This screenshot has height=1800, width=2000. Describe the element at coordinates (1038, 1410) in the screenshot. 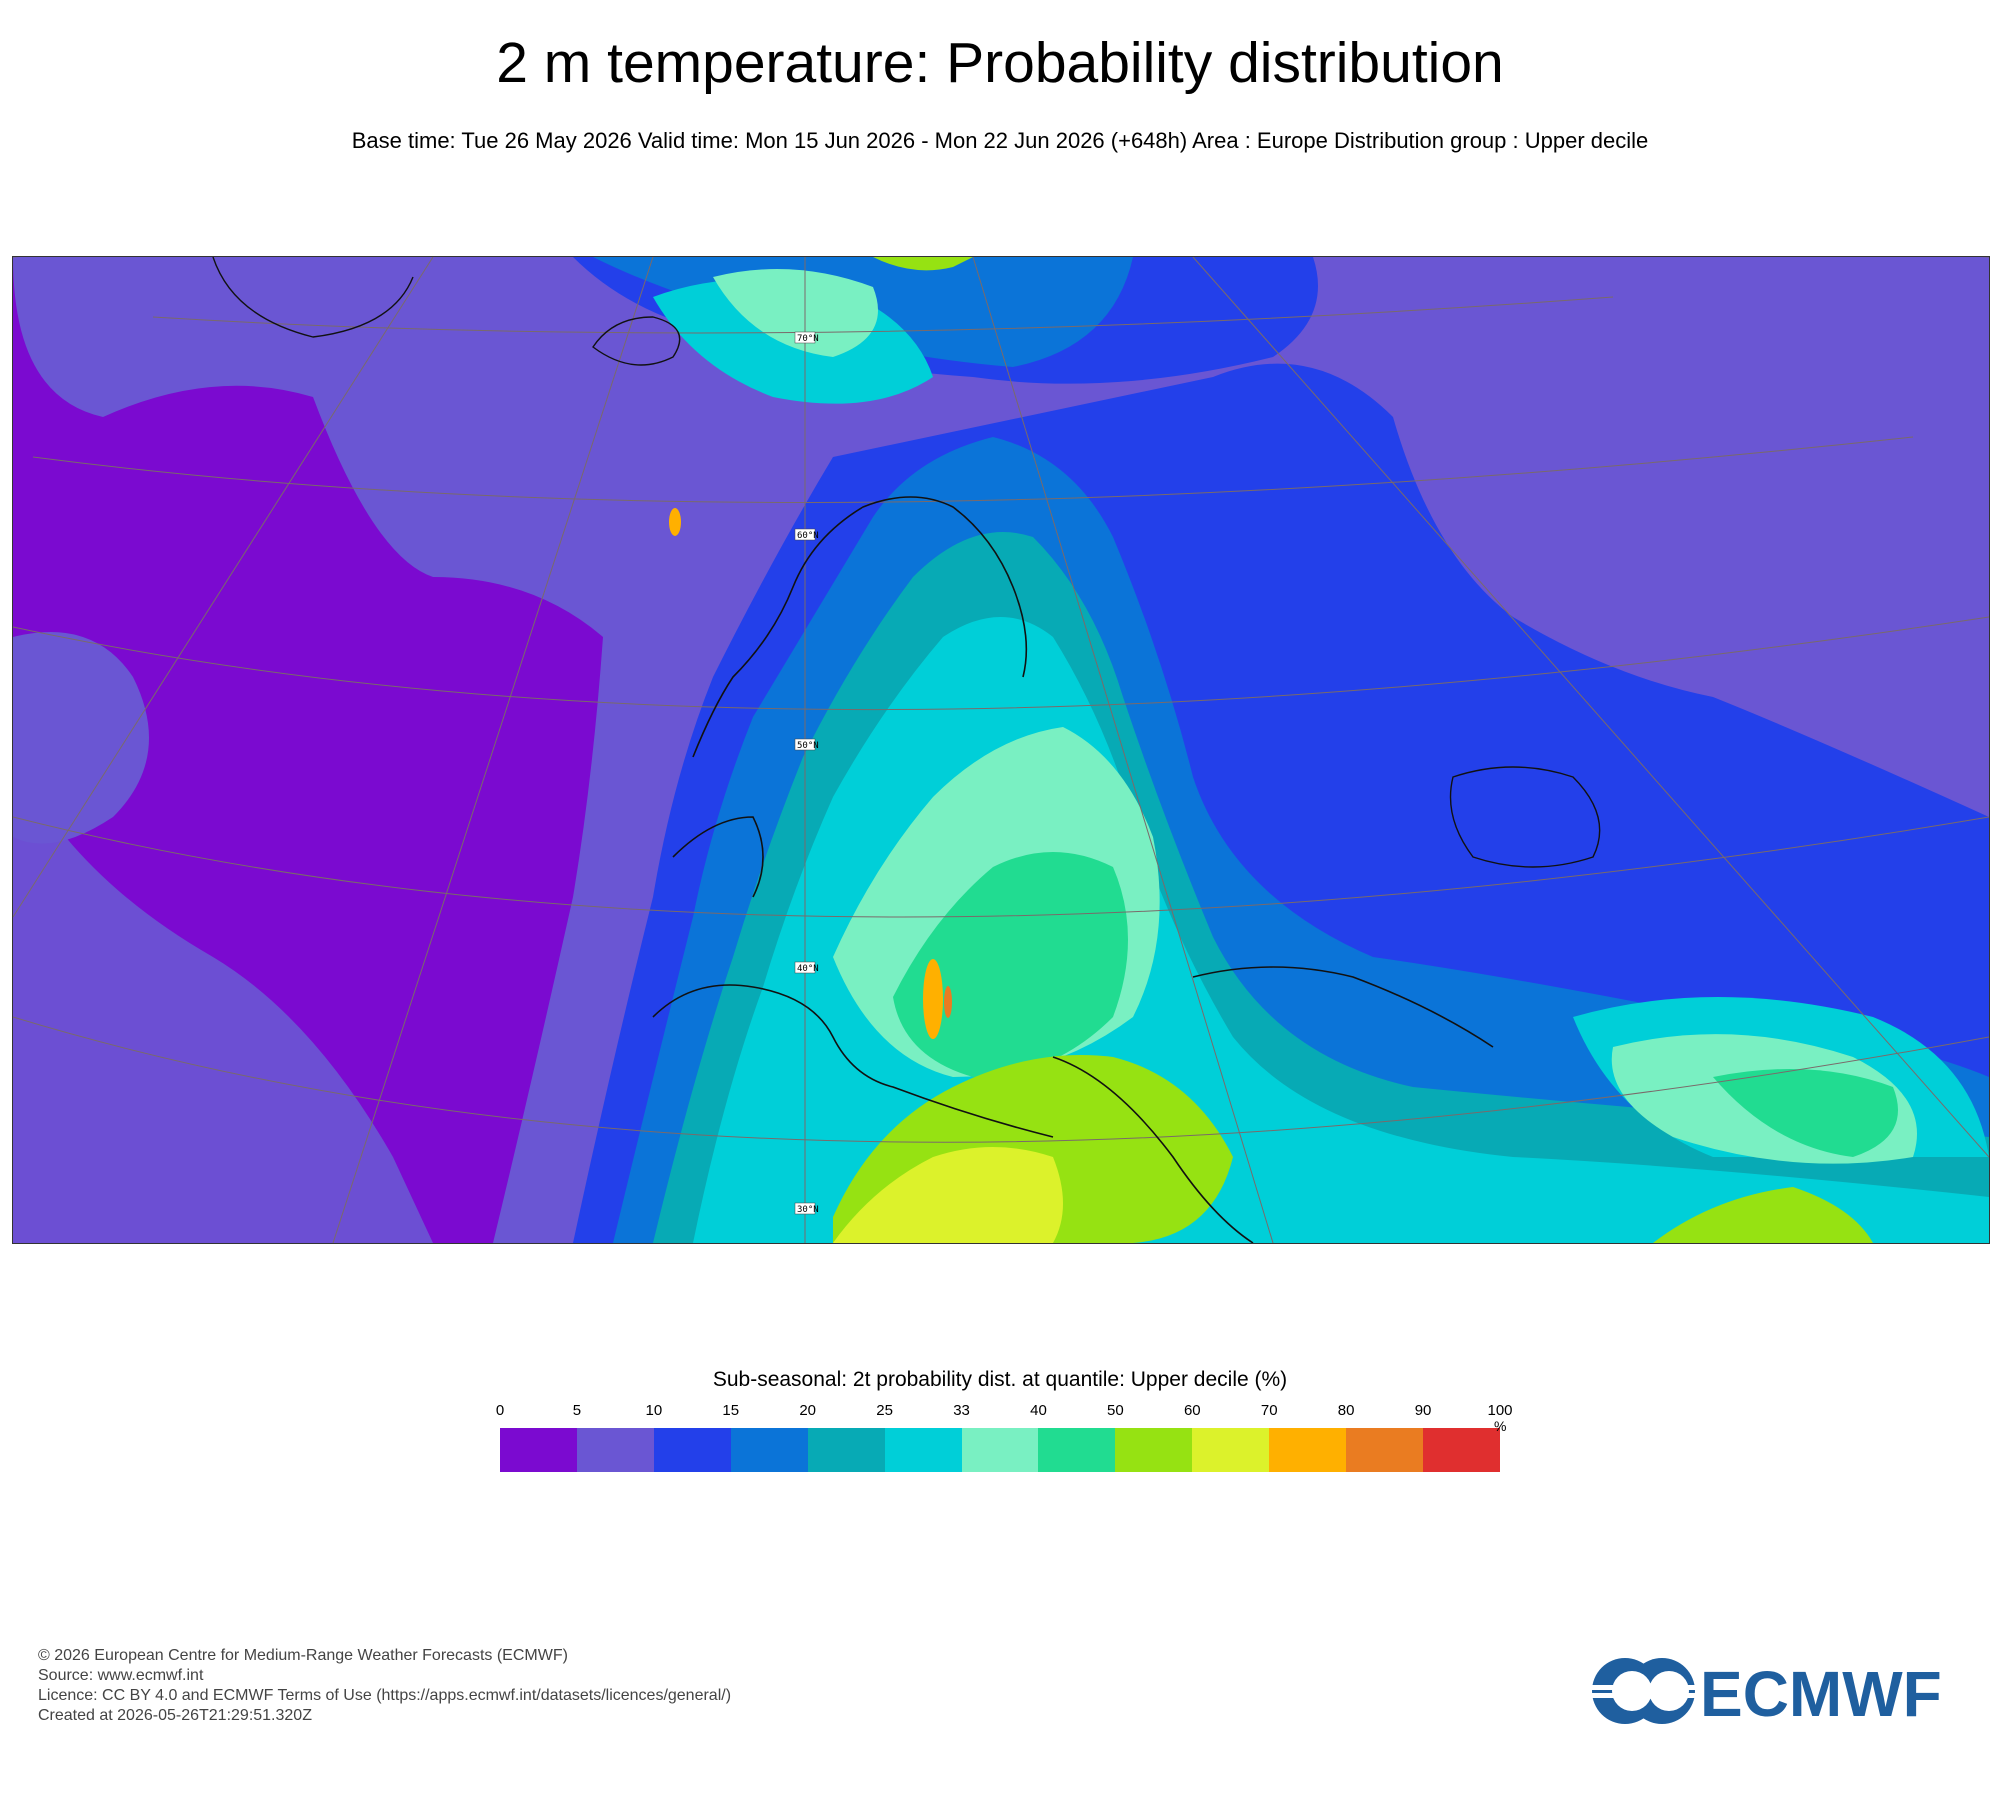

I see `legend-tick-label: 40` at that location.